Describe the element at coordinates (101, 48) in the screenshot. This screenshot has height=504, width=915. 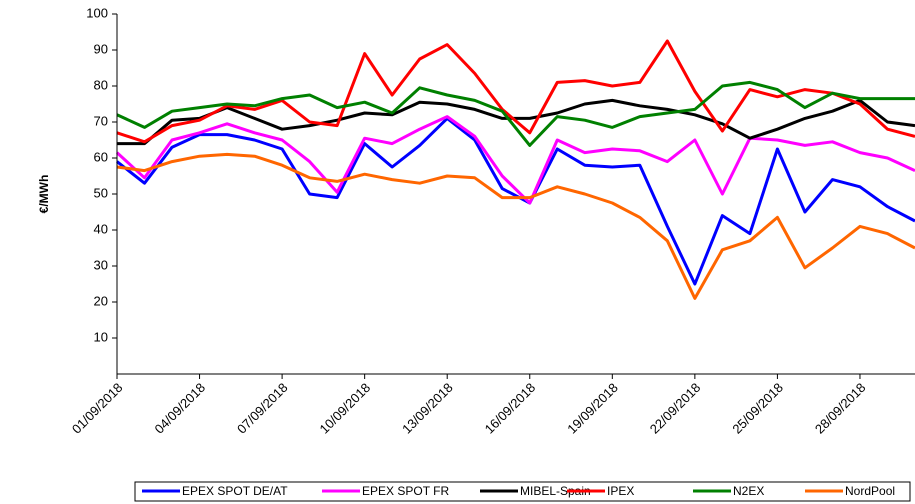
I see `y-tick-label: 90` at that location.